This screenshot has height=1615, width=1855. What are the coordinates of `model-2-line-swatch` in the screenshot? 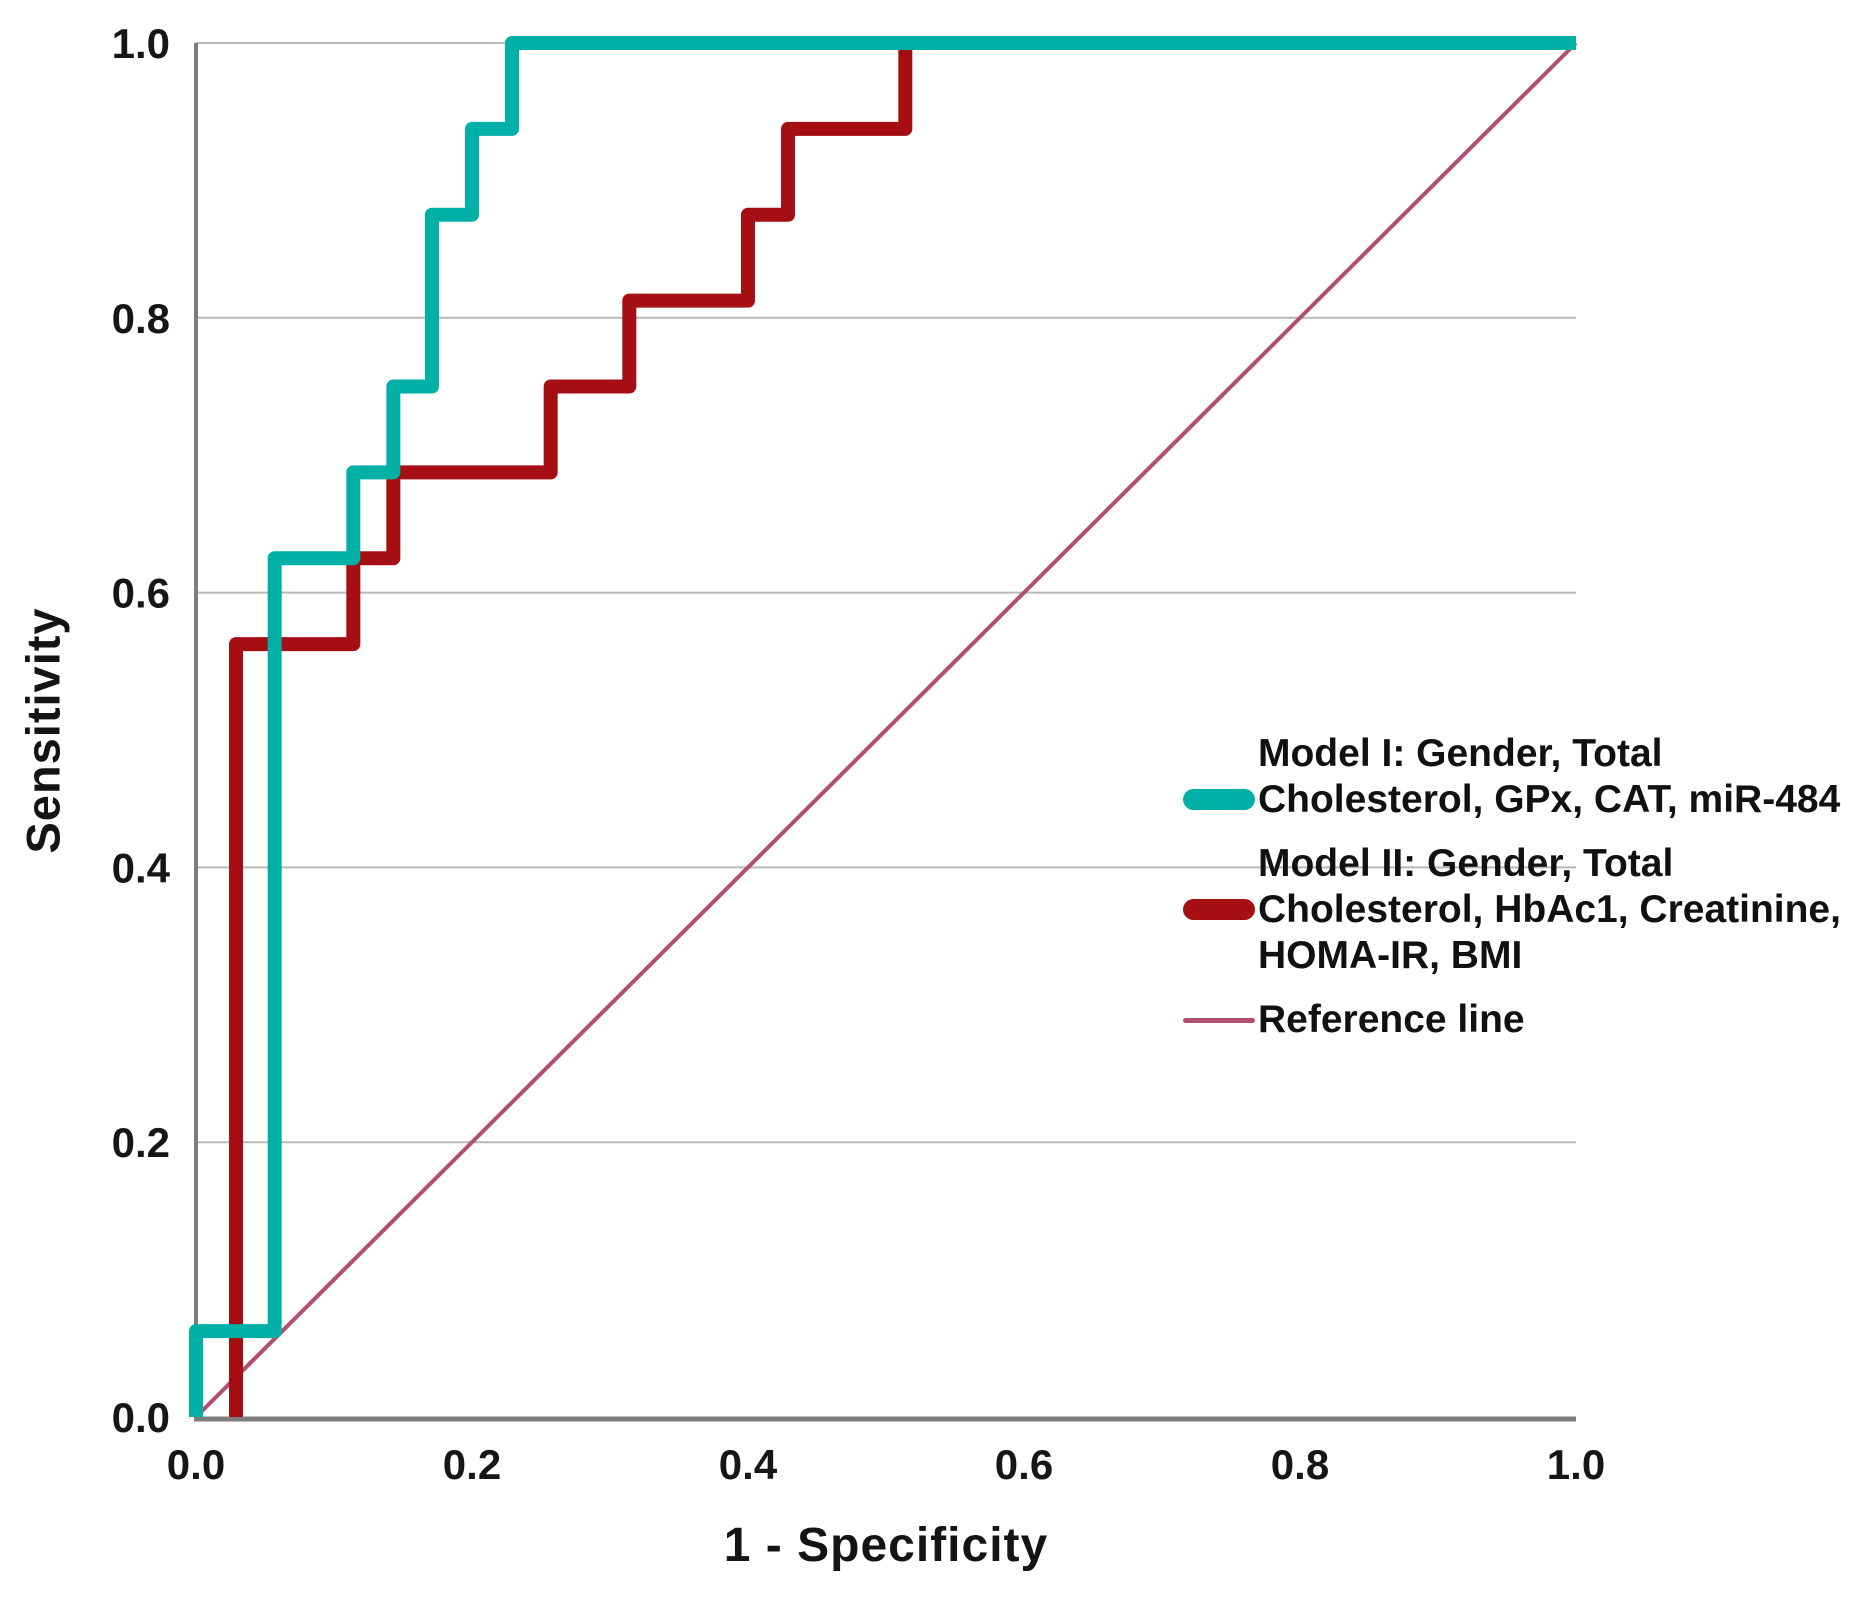 It's located at (1219, 909).